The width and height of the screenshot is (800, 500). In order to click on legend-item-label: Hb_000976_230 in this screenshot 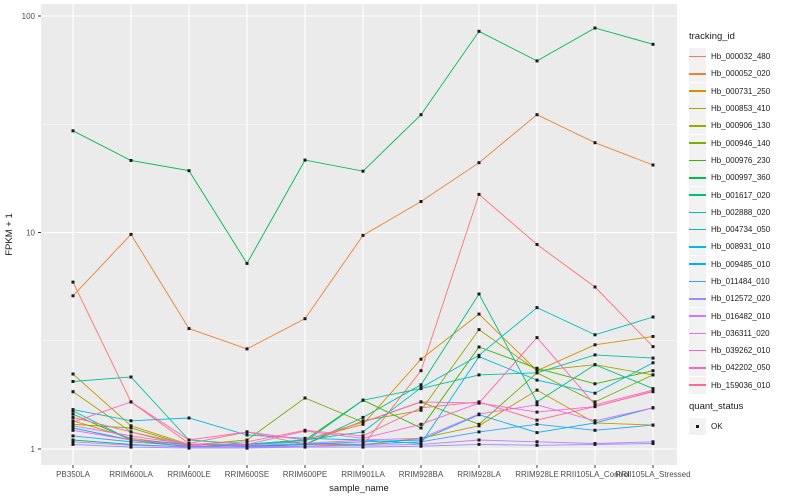, I will do `click(741, 160)`.